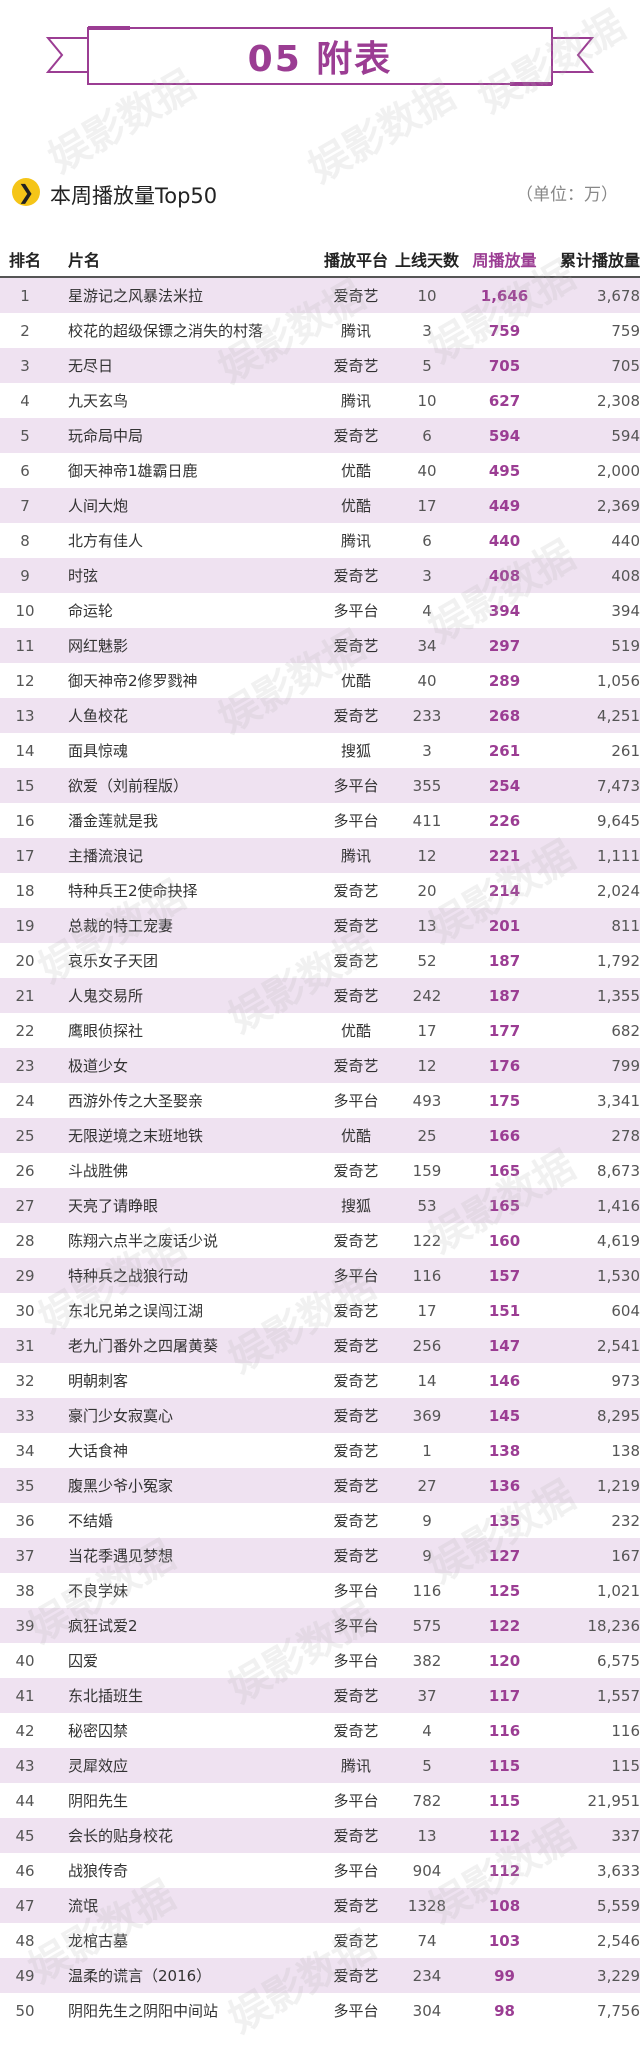 This screenshot has height=2055, width=640. Describe the element at coordinates (613, 1800) in the screenshot. I see `cell-total-plays: 21,951` at that location.